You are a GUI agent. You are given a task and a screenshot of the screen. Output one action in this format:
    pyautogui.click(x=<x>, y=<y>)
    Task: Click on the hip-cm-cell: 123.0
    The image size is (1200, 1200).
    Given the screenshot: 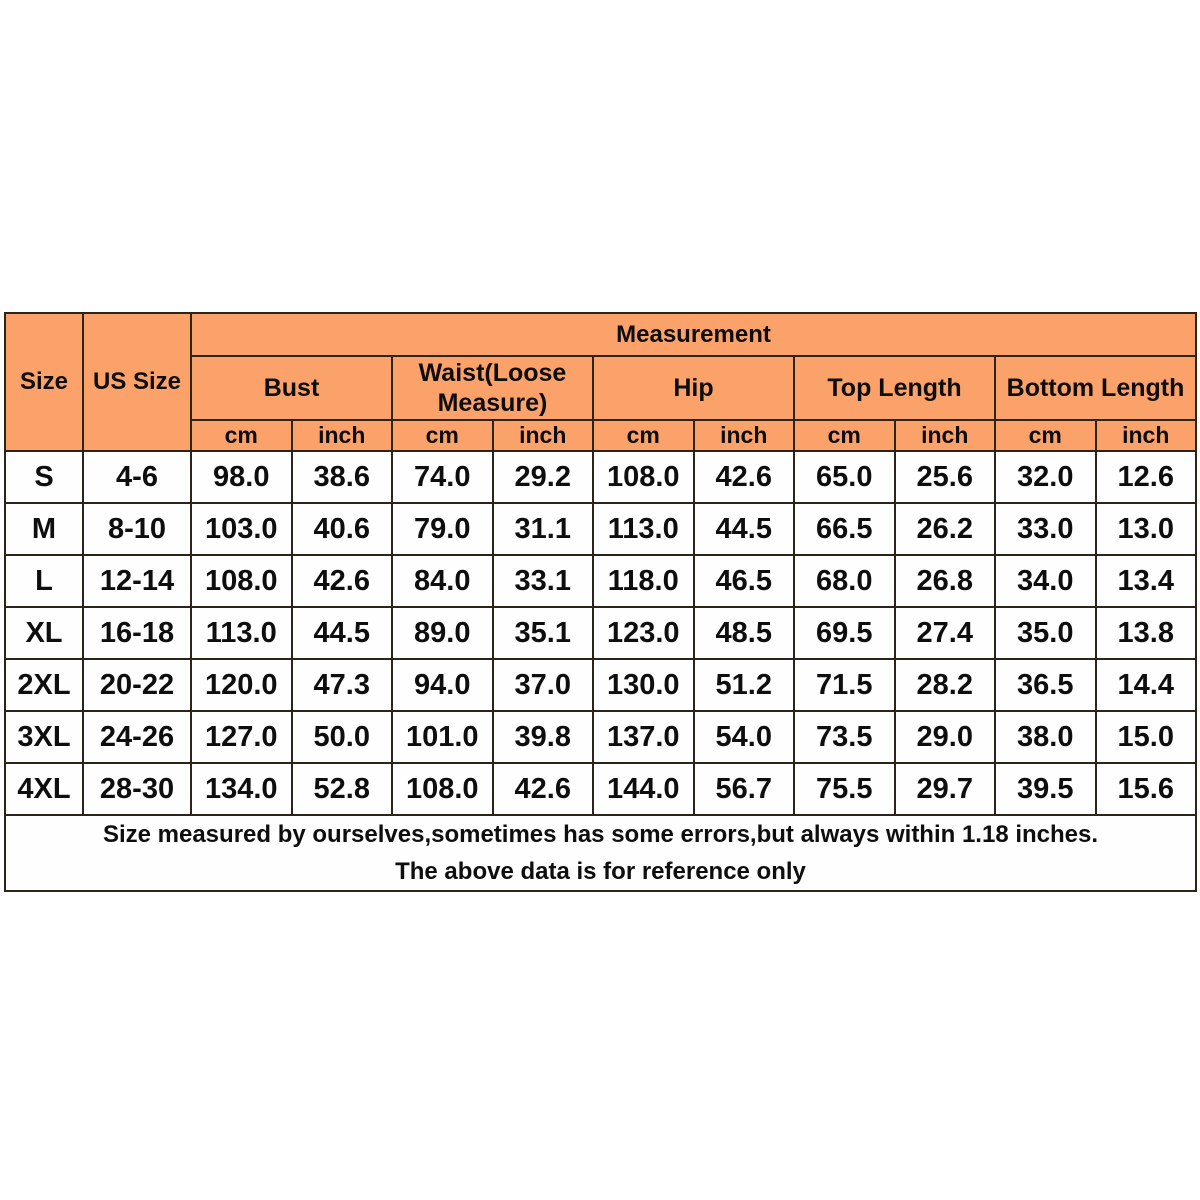 What is the action you would take?
    pyautogui.click(x=643, y=633)
    